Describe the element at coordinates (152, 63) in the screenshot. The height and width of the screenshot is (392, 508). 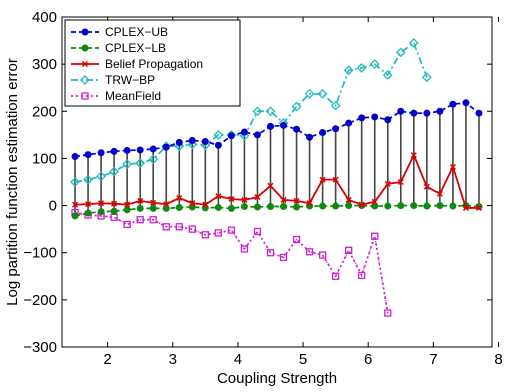
I see `legend-box` at that location.